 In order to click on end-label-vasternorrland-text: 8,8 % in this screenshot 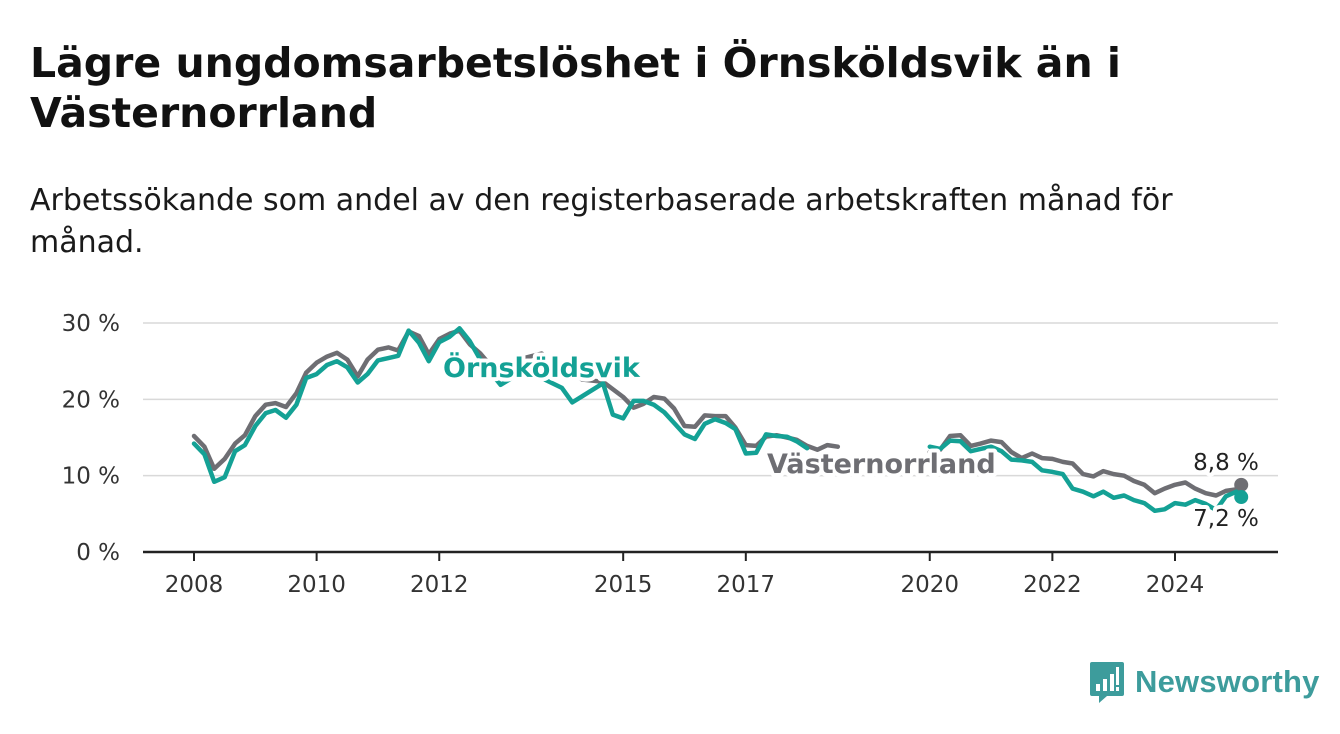, I will do `click(1226, 463)`.